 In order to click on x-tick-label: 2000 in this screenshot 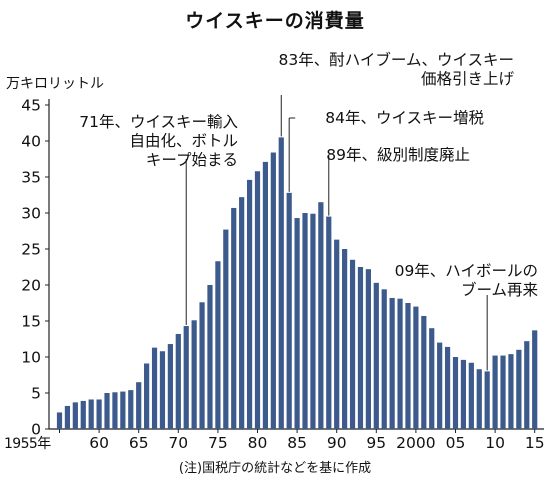, I will do `click(415, 443)`.